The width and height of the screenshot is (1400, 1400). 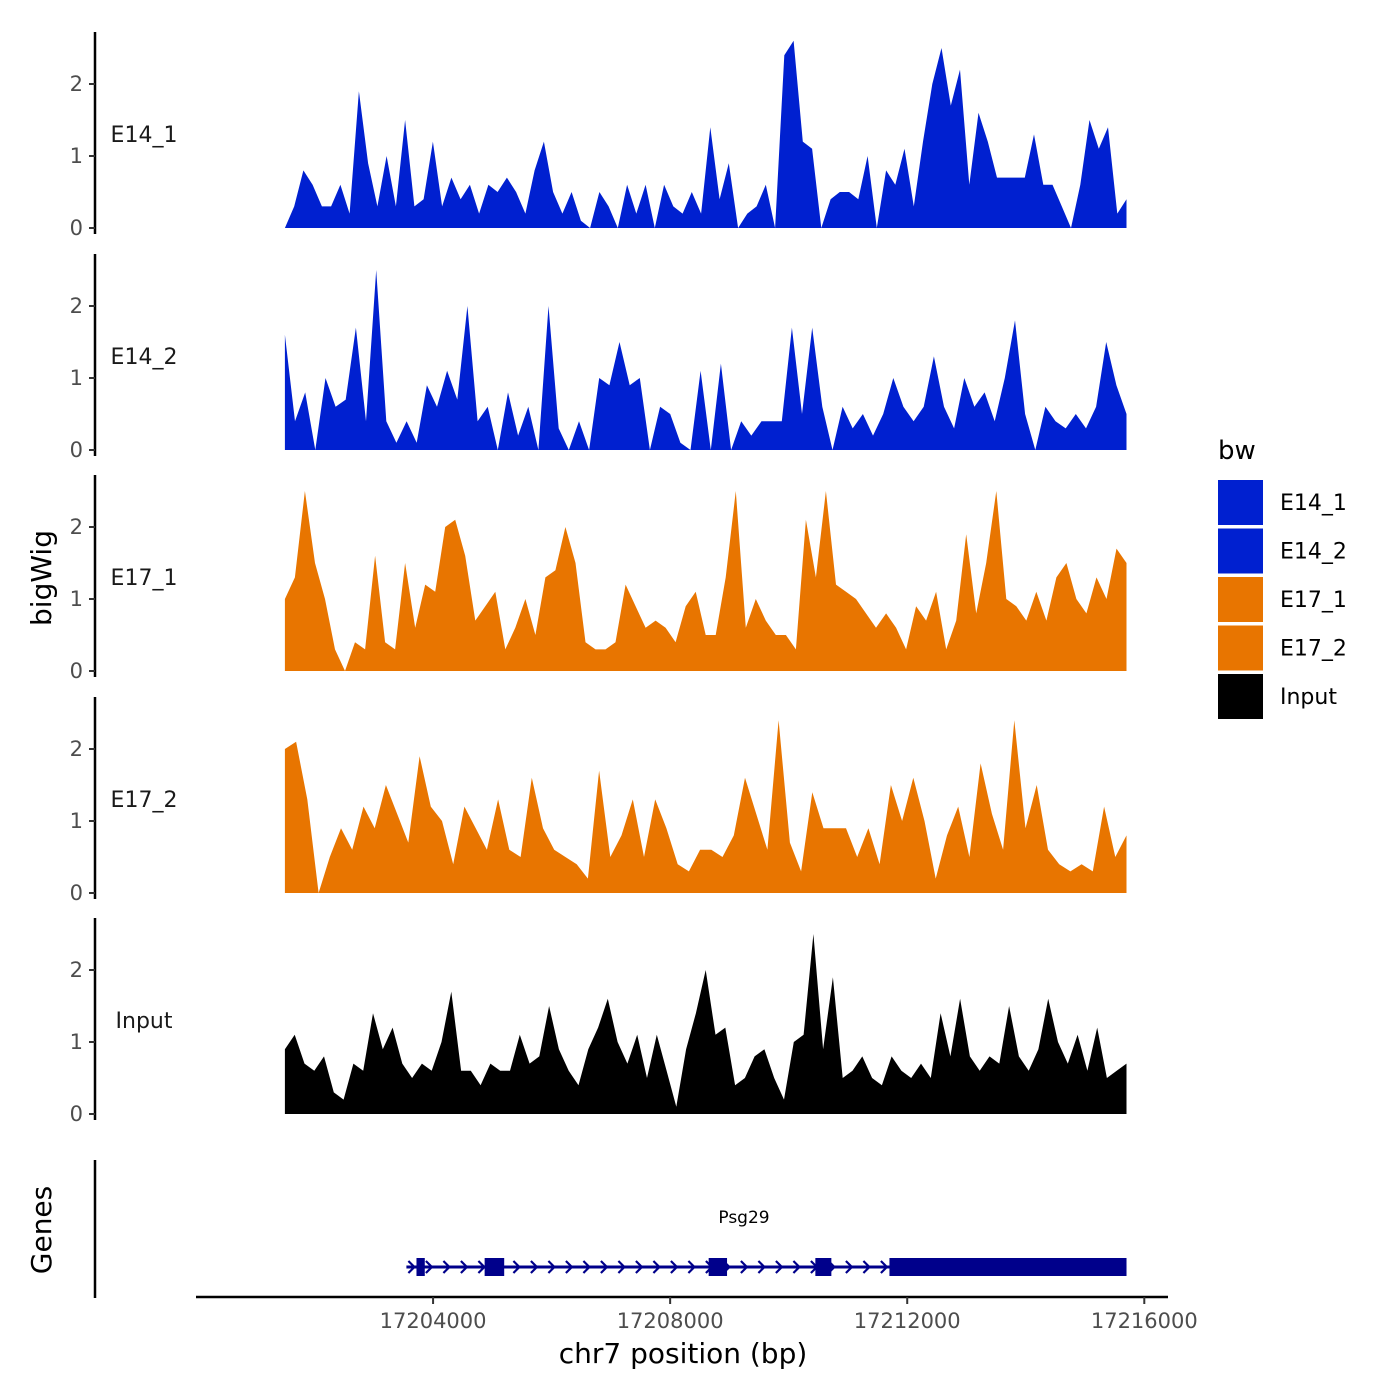 I want to click on track-label-E14_1: E14_1, so click(x=144, y=135).